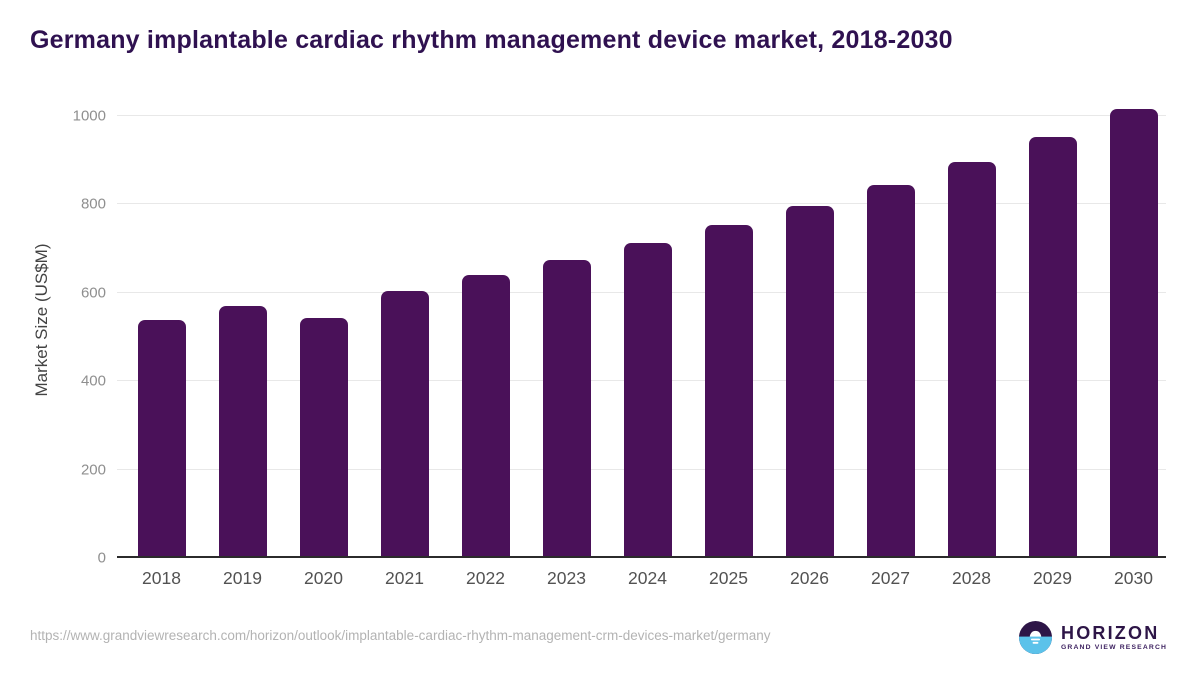 Image resolution: width=1200 pixels, height=675 pixels. Describe the element at coordinates (485, 578) in the screenshot. I see `x-tick-label-2022: 2022` at that location.